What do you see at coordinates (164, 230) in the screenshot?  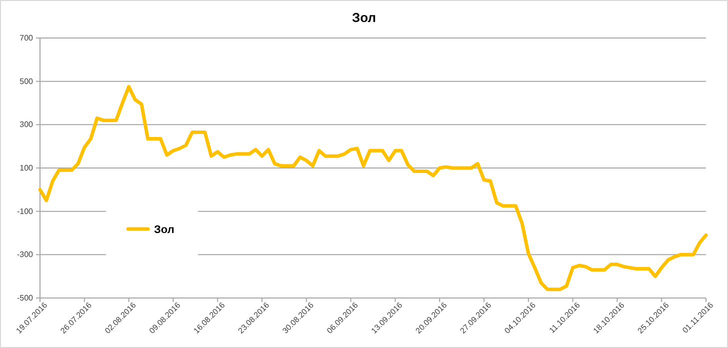 I see `legend-label: Зол` at bounding box center [164, 230].